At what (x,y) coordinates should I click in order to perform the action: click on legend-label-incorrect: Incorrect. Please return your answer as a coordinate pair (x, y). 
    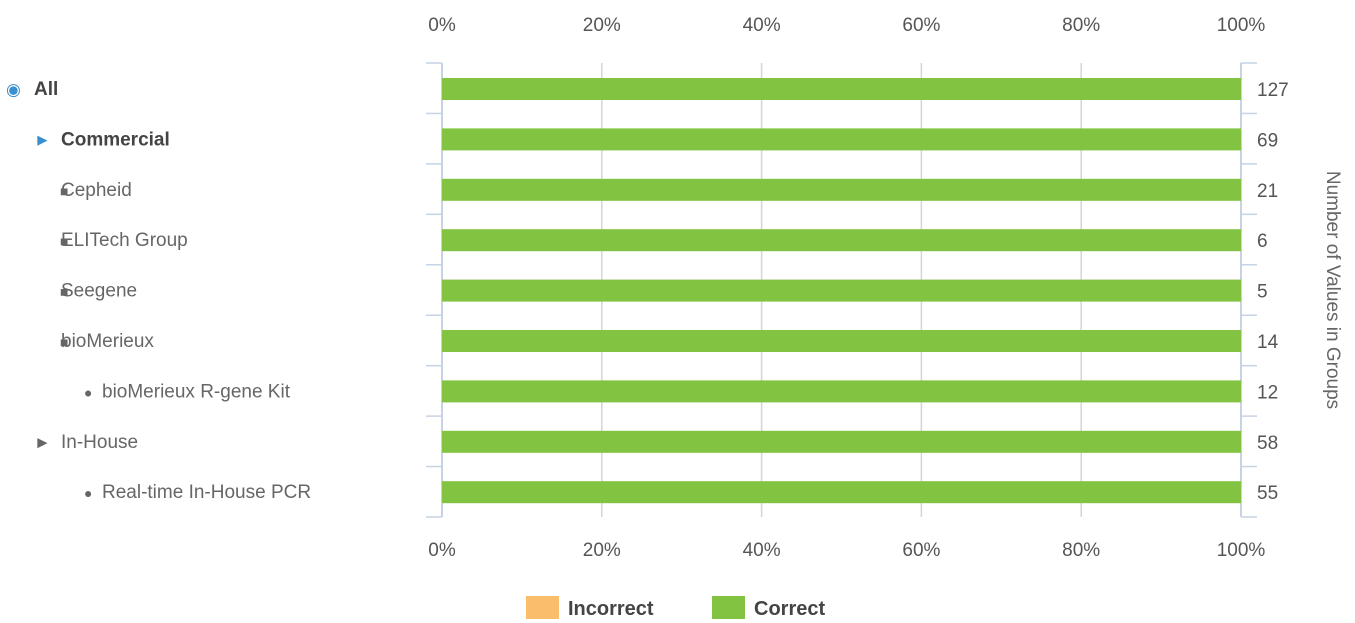
    Looking at the image, I should click on (611, 609).